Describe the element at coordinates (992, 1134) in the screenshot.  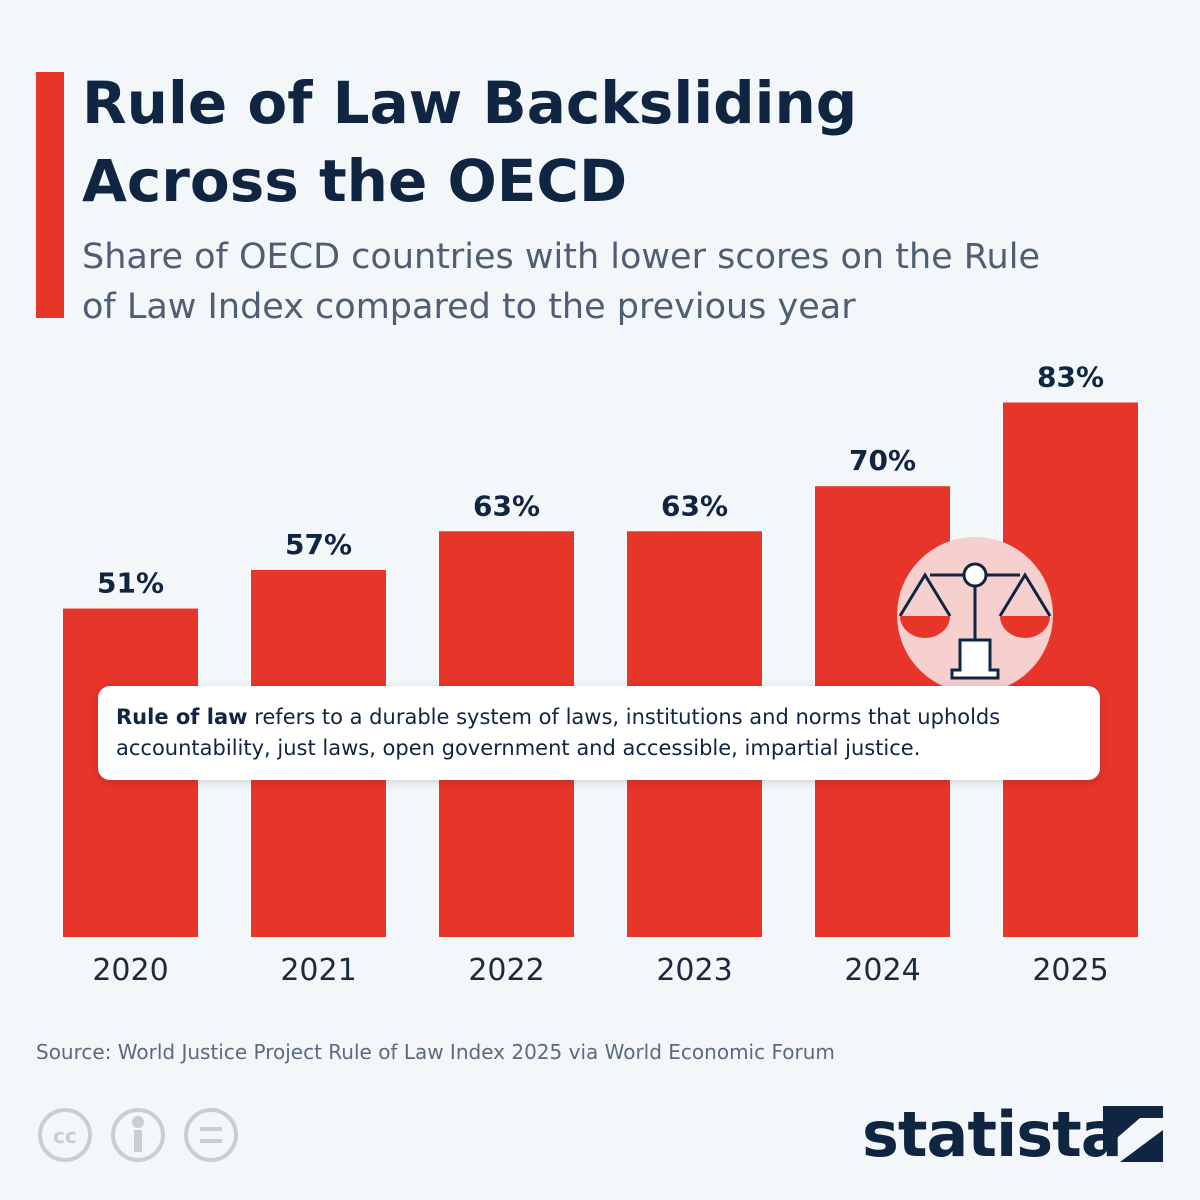
I see `brand: statista` at that location.